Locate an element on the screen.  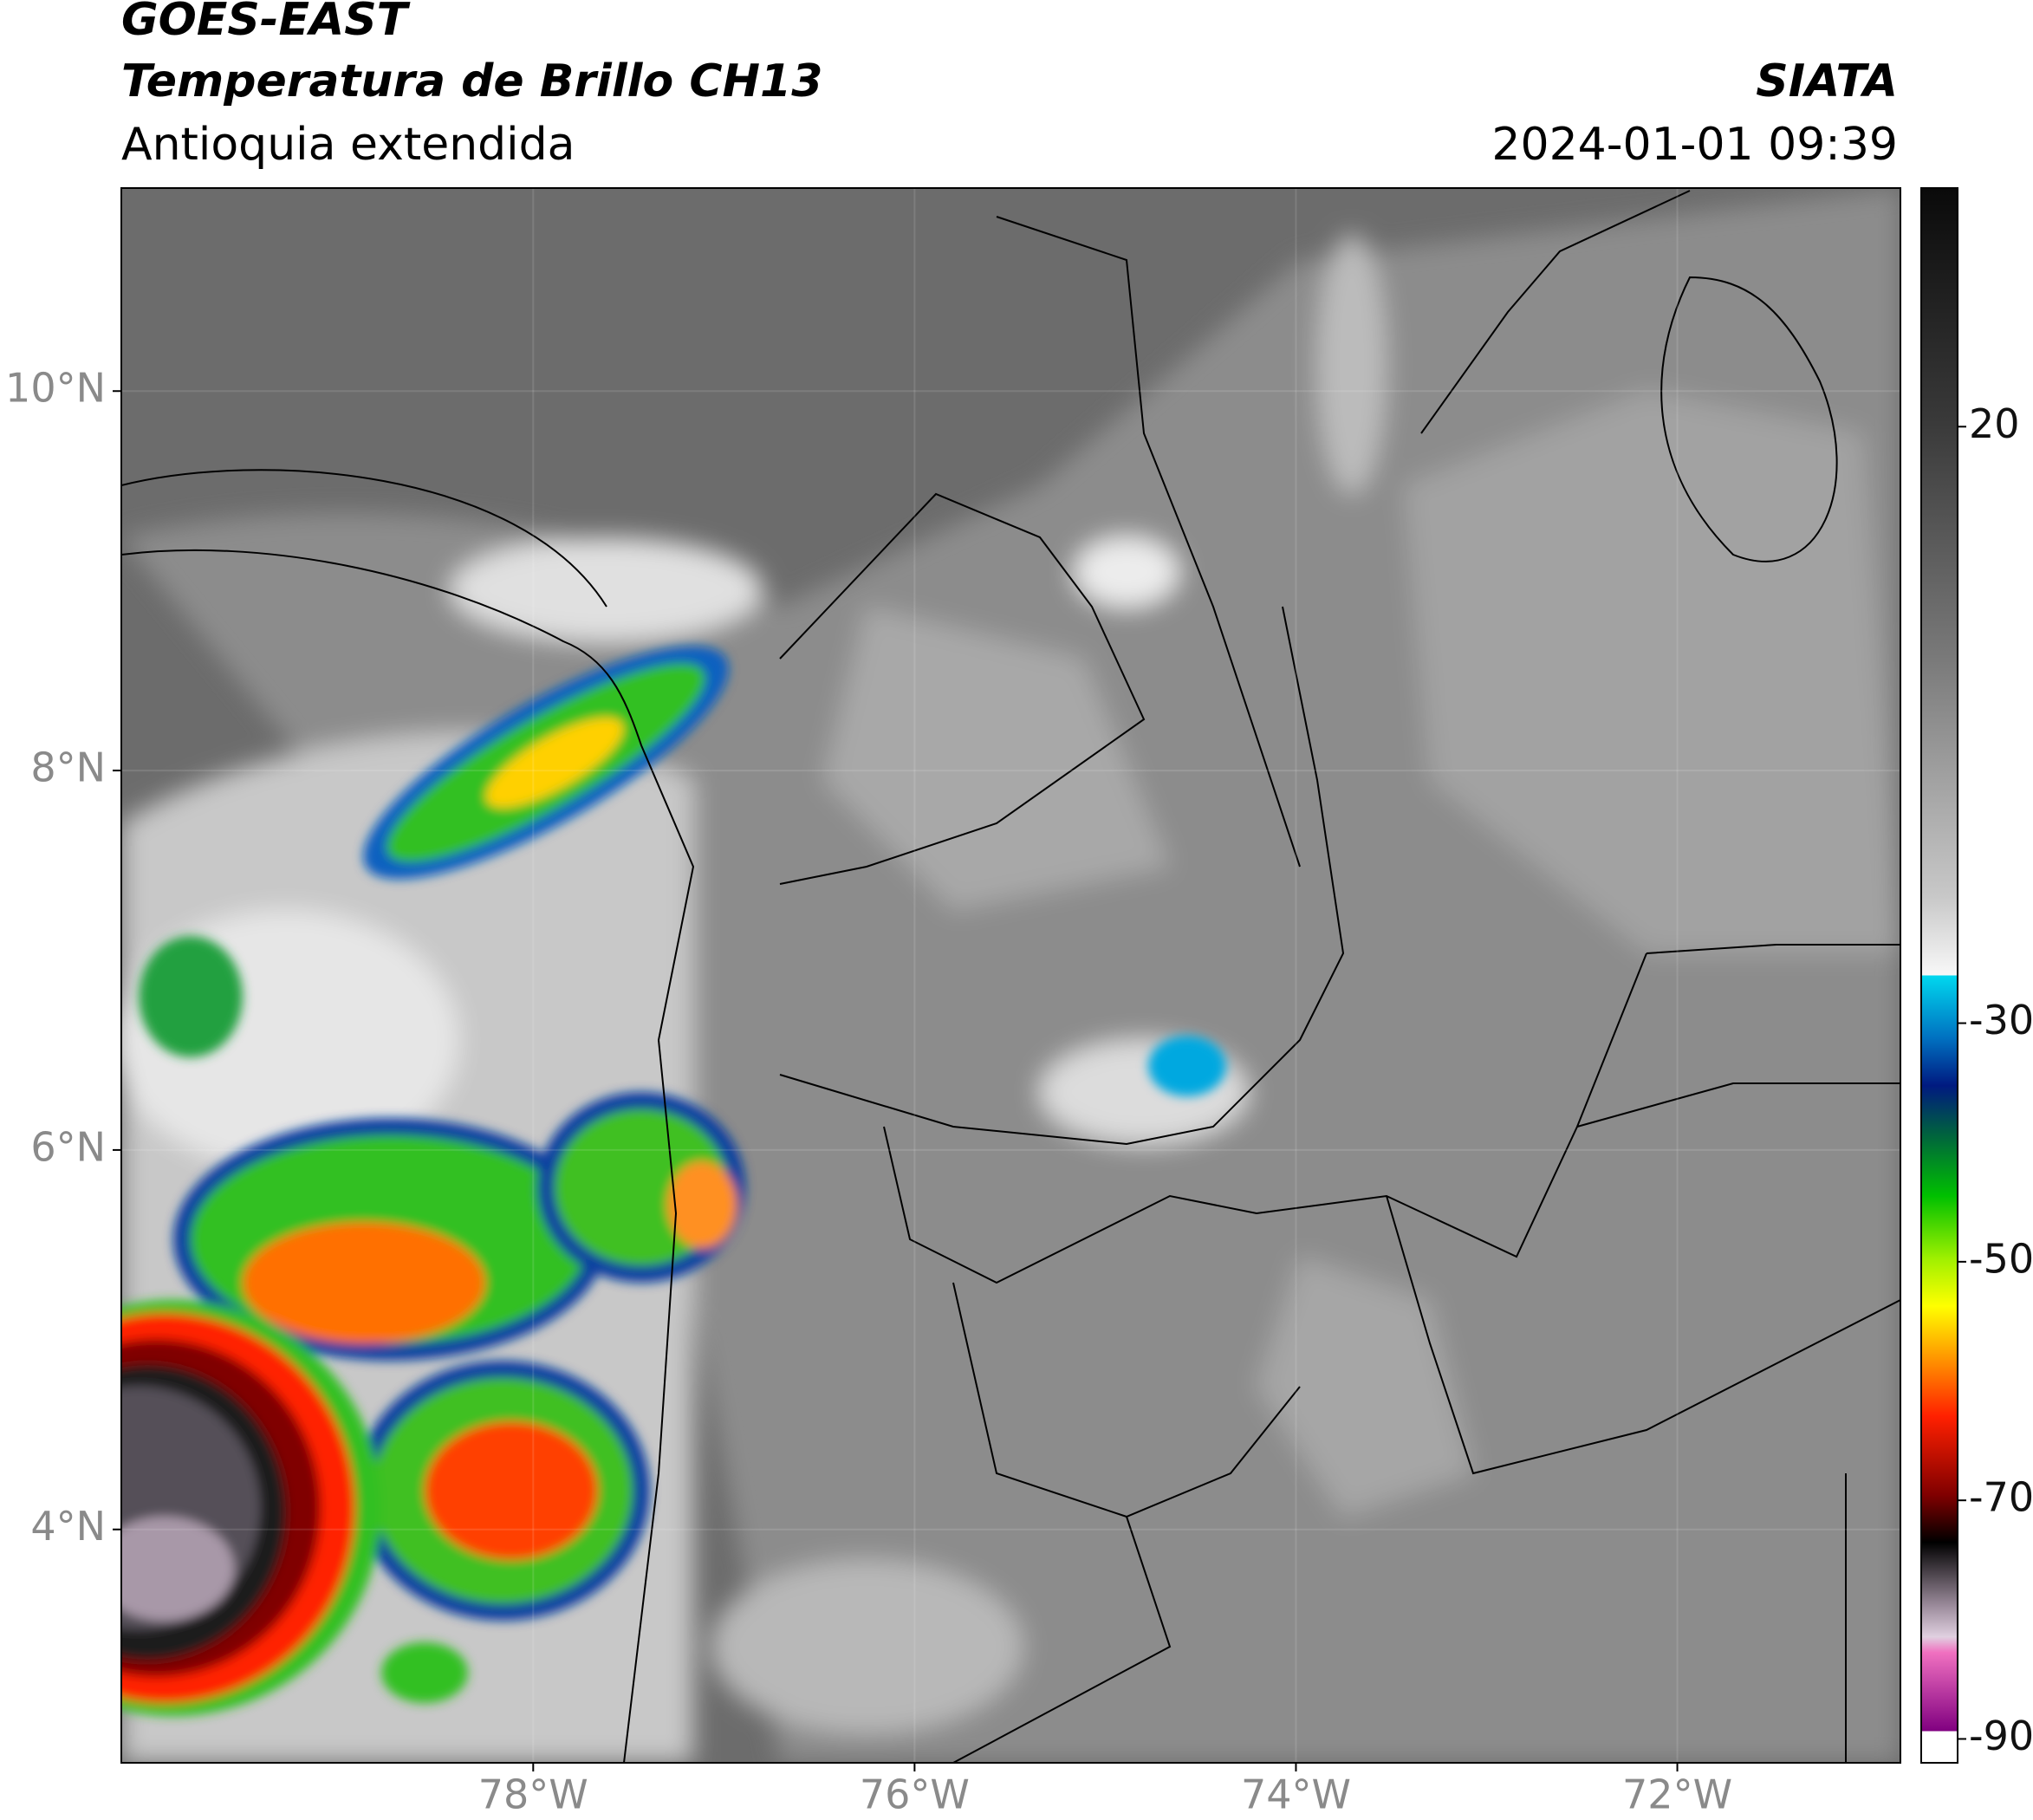
y-tick-label: 6°N is located at coordinates (68, 1146).